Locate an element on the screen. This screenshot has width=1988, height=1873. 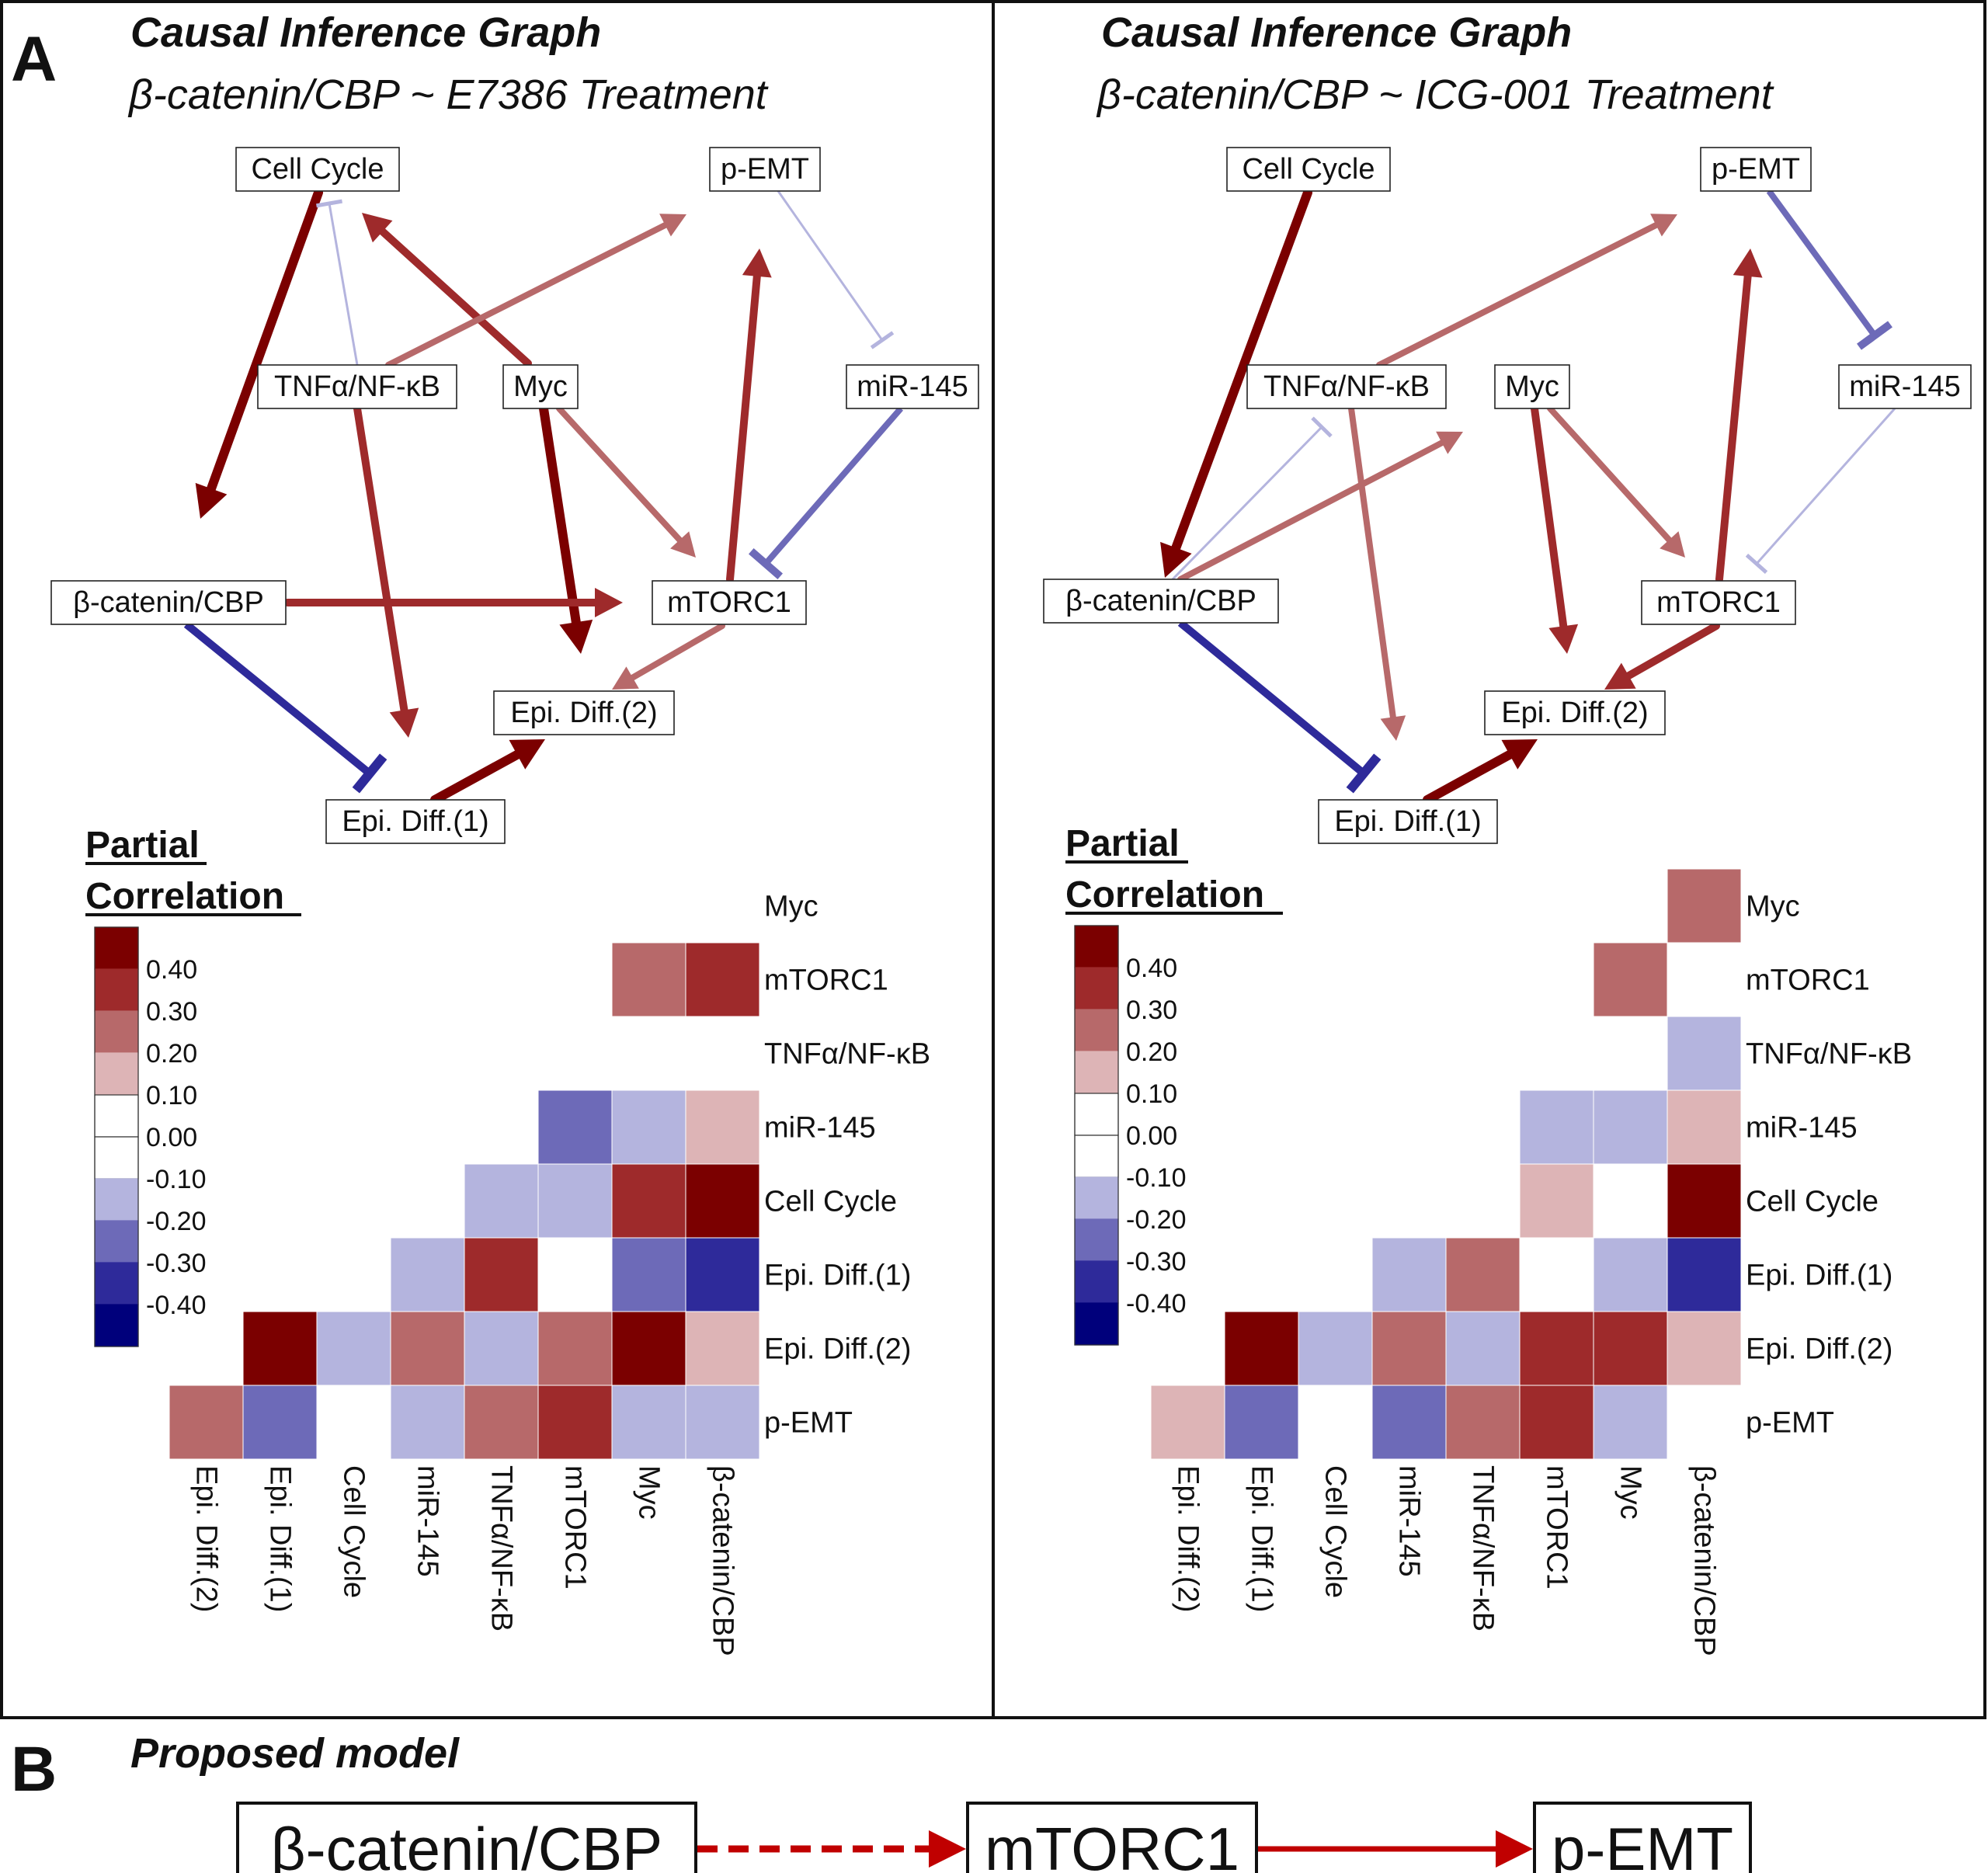
right-node-myc-label: Myc is located at coordinates (1532, 386).